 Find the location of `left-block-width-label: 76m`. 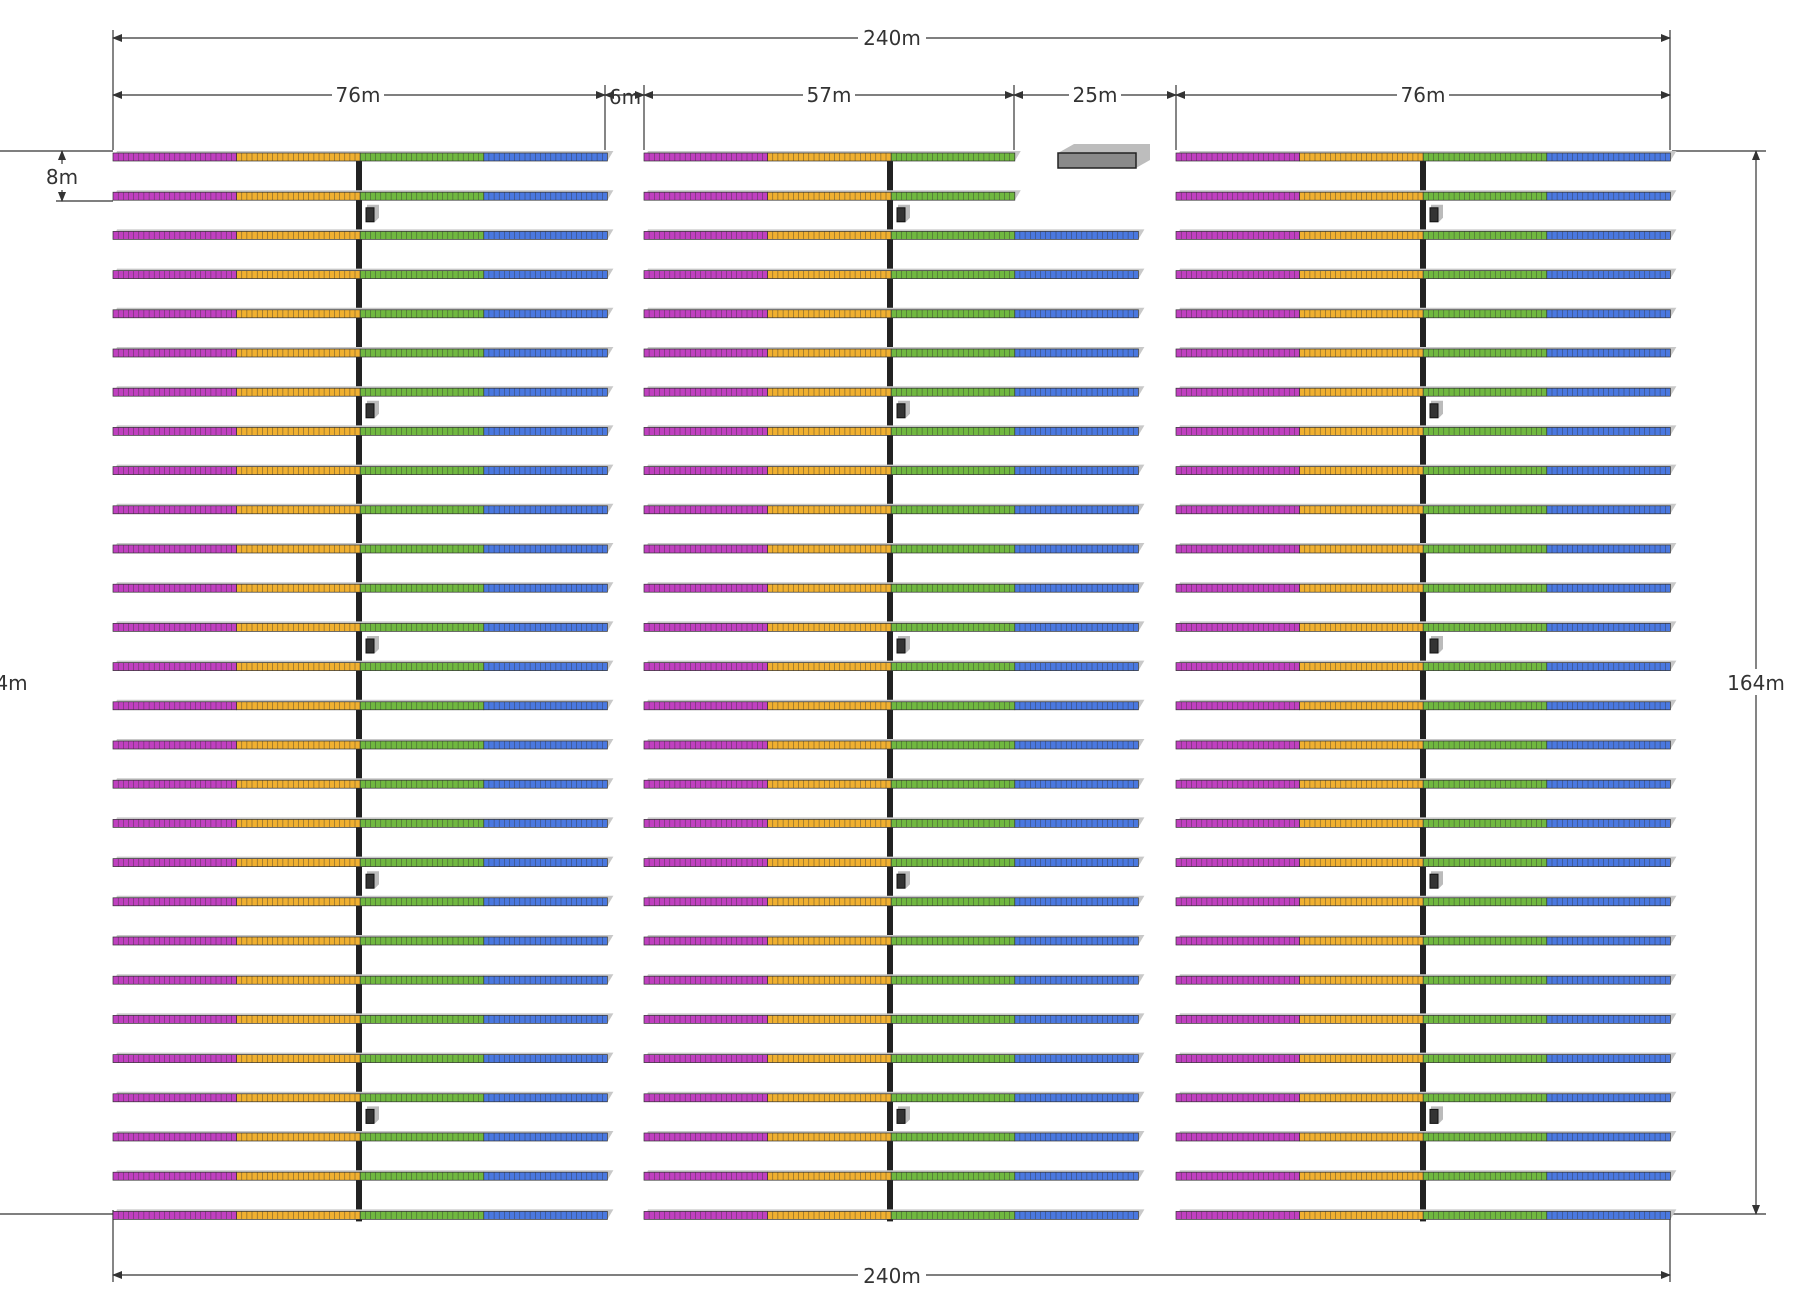

left-block-width-label: 76m is located at coordinates (358, 95).